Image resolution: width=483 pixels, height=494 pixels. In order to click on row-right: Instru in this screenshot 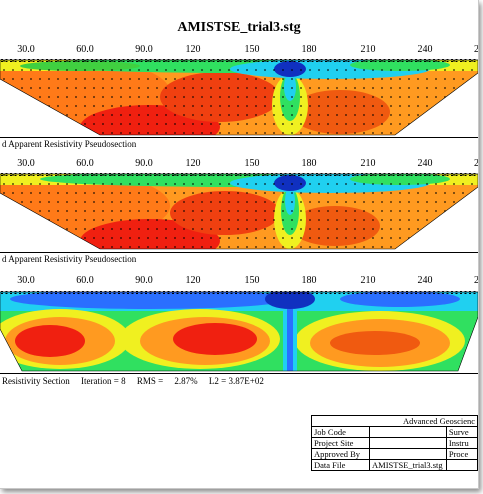, I will do `click(461, 443)`.